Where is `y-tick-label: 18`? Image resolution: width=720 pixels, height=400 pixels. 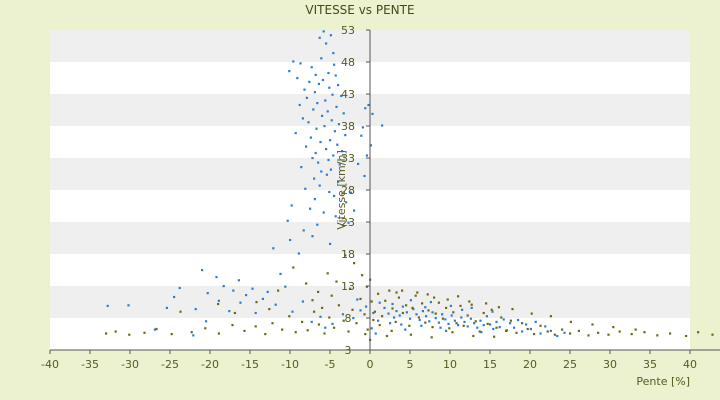
y-tick-label: 18 is located at coordinates (348, 254).